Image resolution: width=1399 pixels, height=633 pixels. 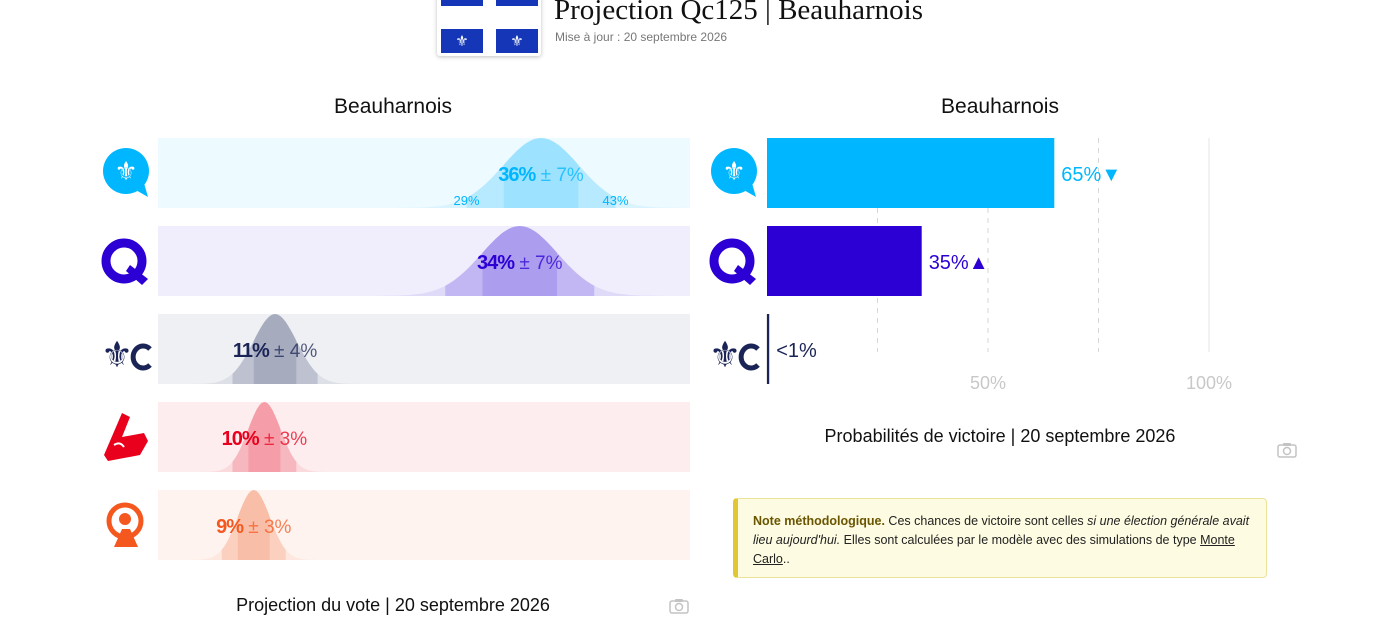 What do you see at coordinates (819, 521) in the screenshot?
I see `note-title: Note méthodologique.` at bounding box center [819, 521].